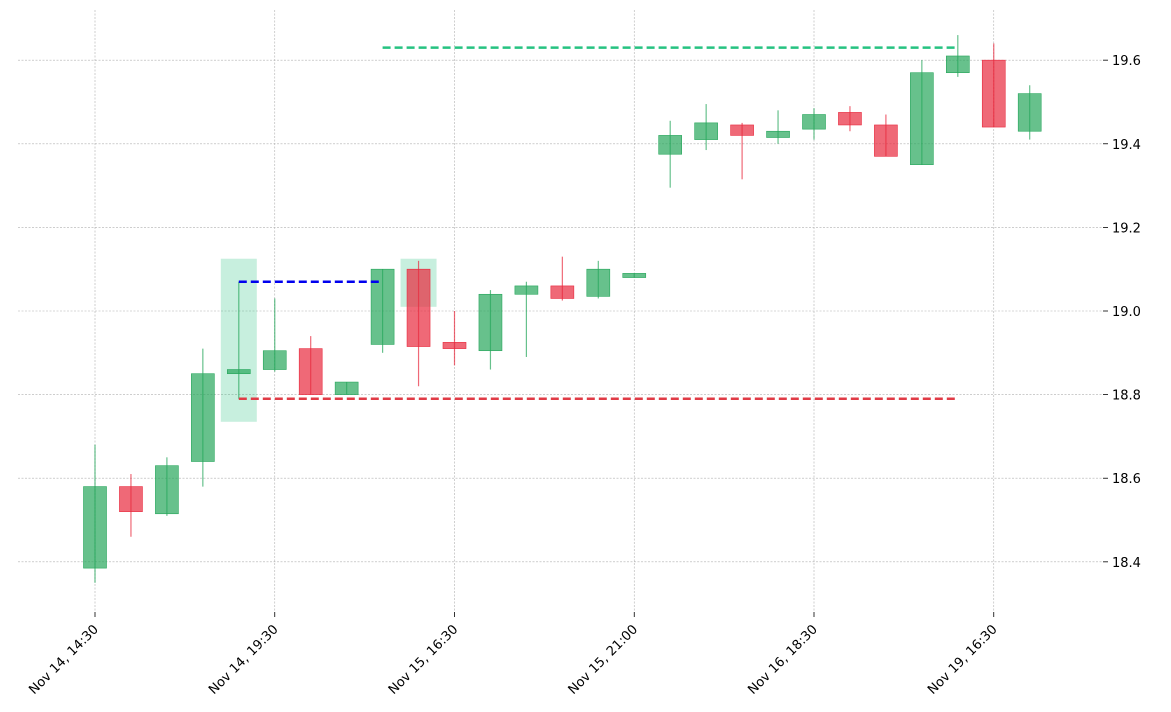  Describe the element at coordinates (1126, 145) in the screenshot. I see `y-tick-label: 19.4` at that location.